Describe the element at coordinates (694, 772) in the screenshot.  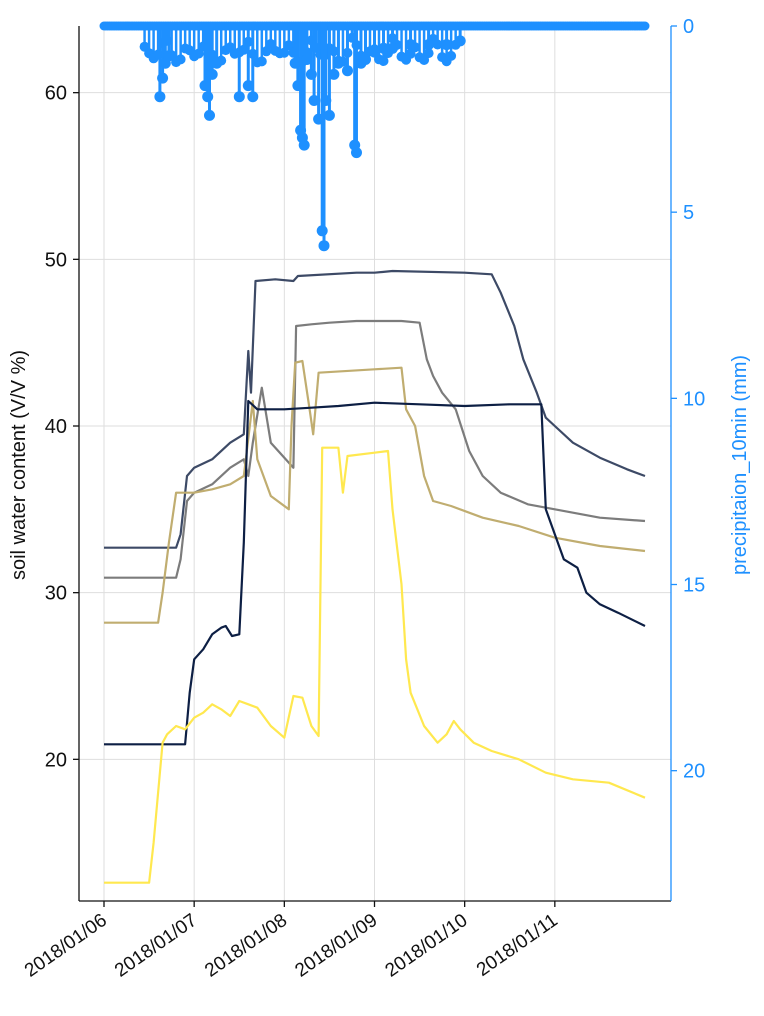
I see `y2-tick-label: 20` at that location.